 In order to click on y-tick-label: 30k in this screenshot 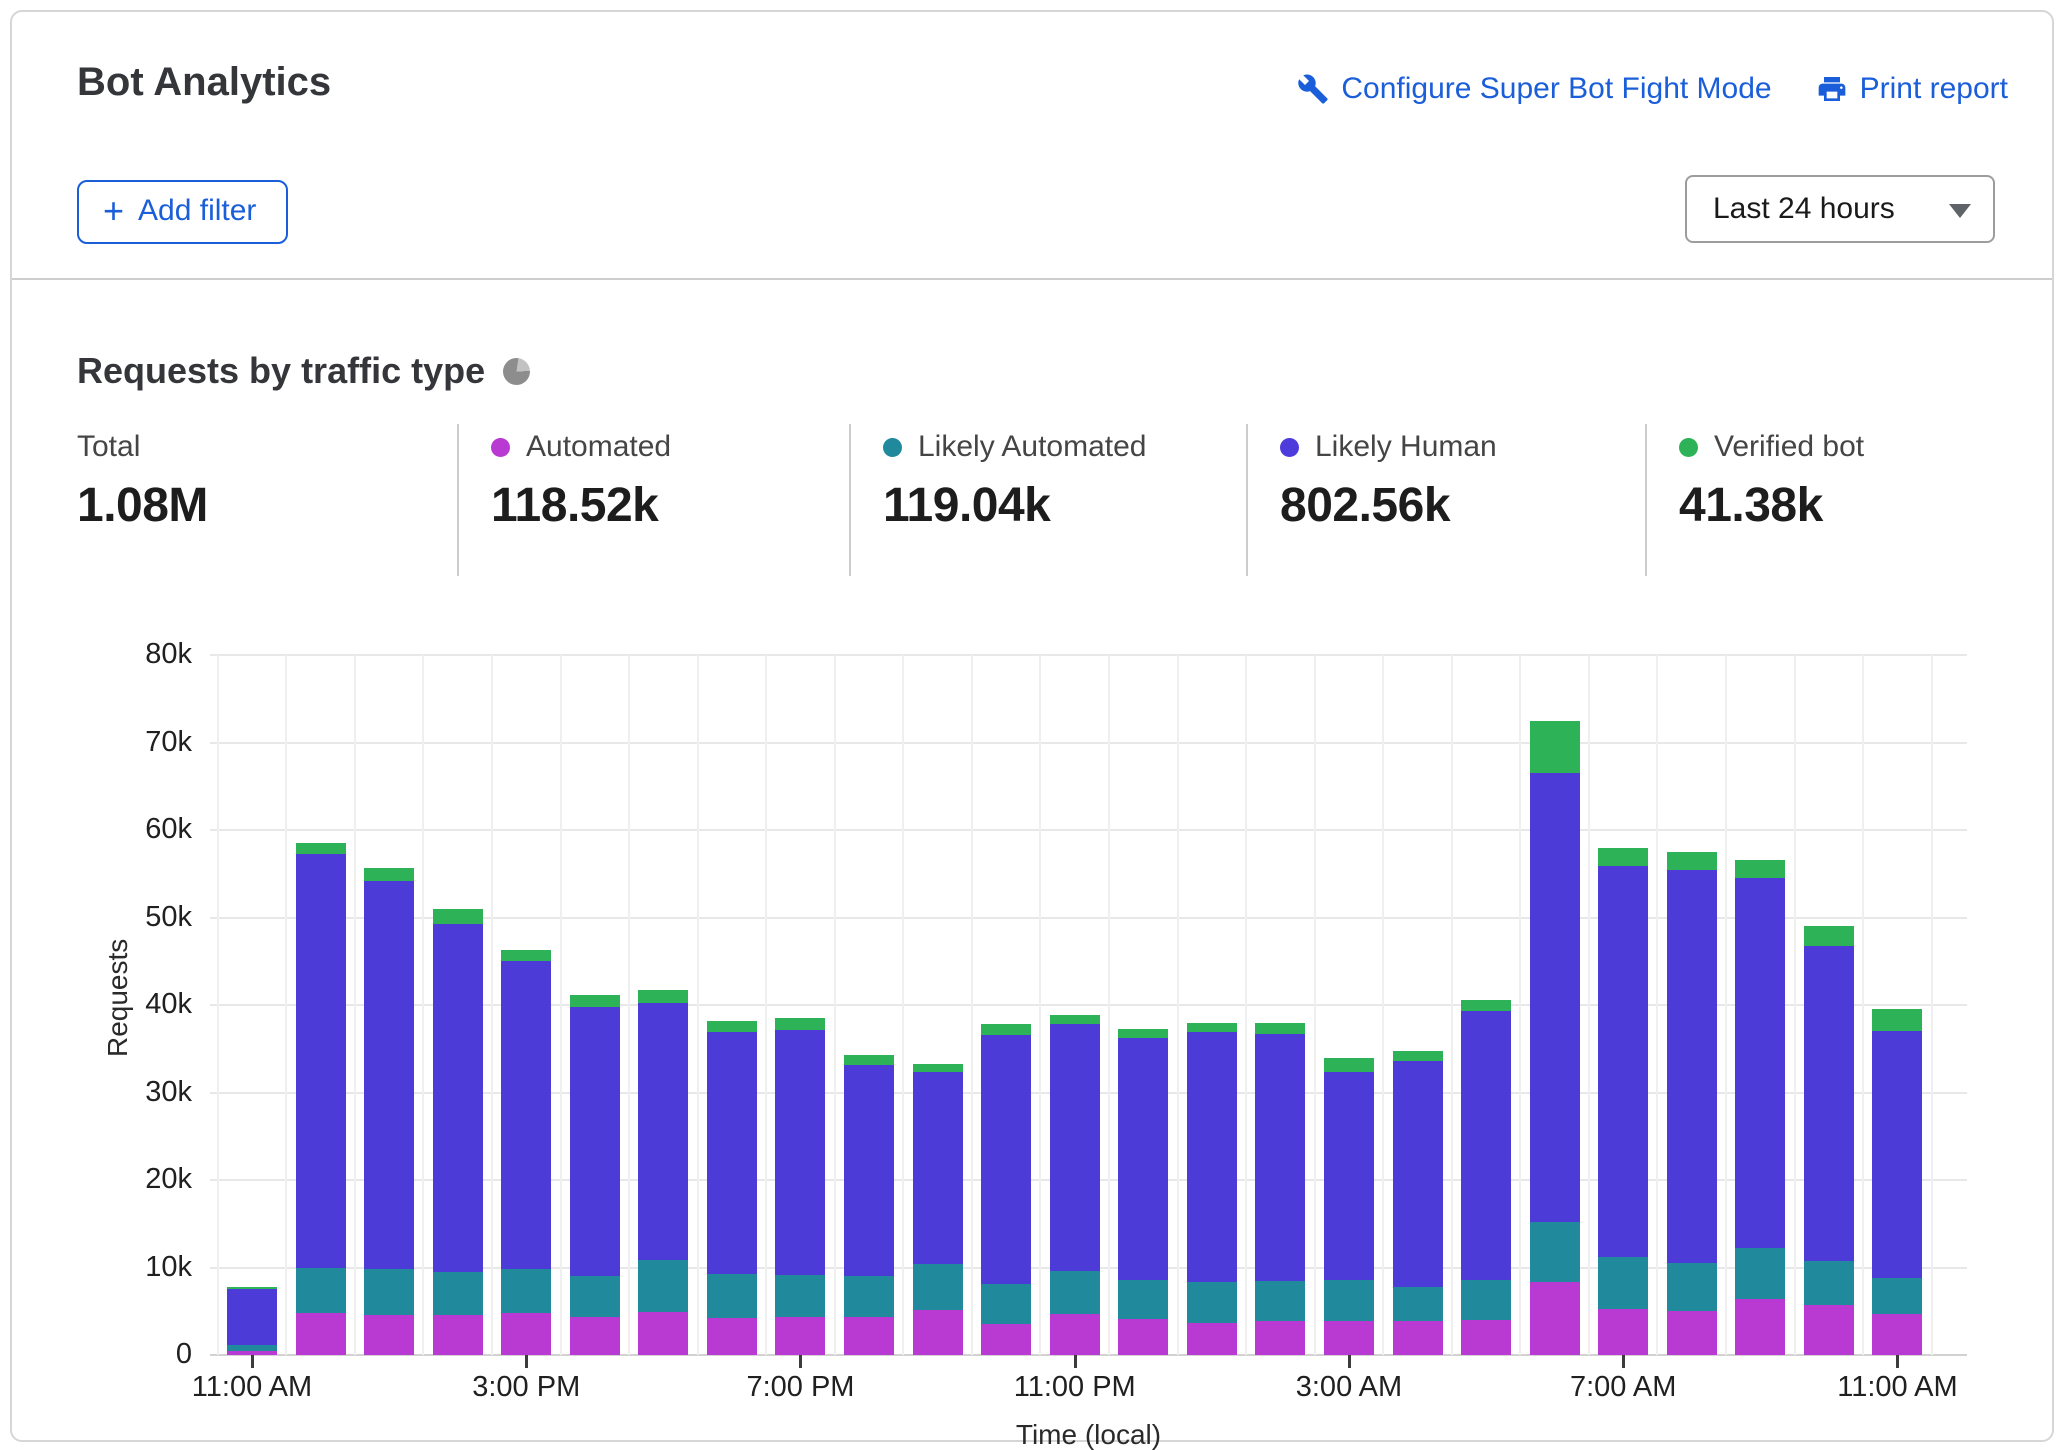, I will do `click(168, 1091)`.